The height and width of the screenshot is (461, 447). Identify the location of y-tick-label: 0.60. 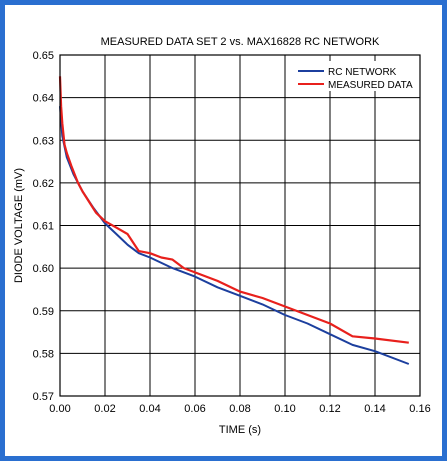
(43, 269).